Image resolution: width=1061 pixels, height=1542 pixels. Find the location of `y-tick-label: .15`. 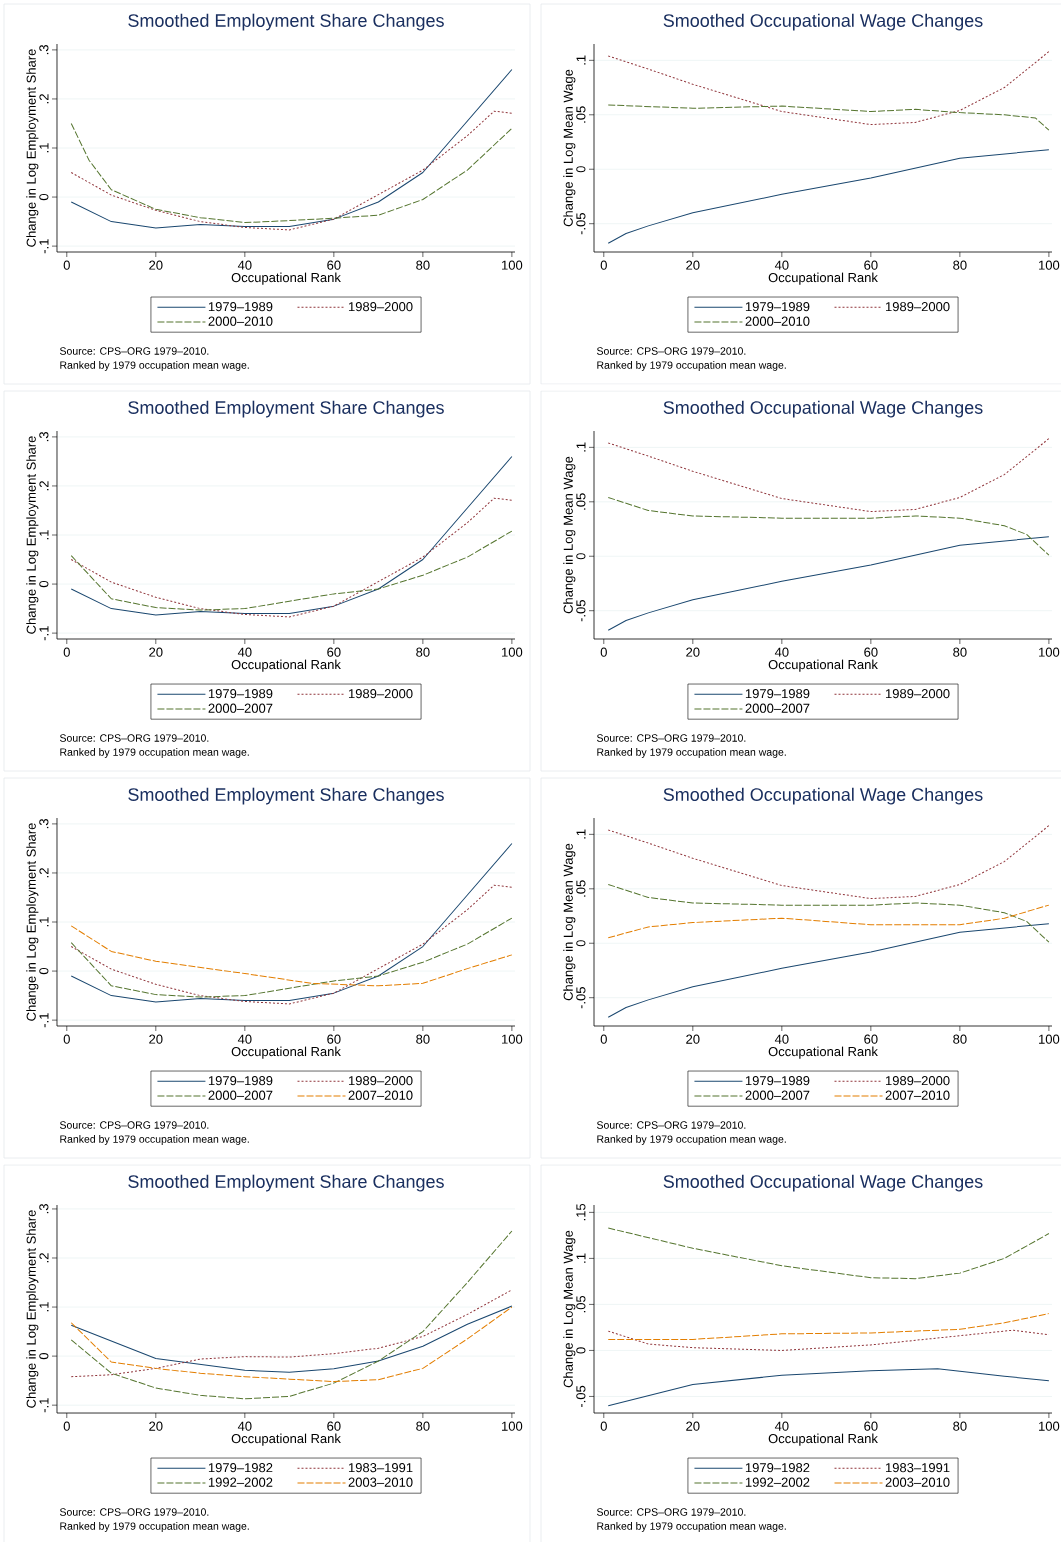

y-tick-label: .15 is located at coordinates (581, 1212).